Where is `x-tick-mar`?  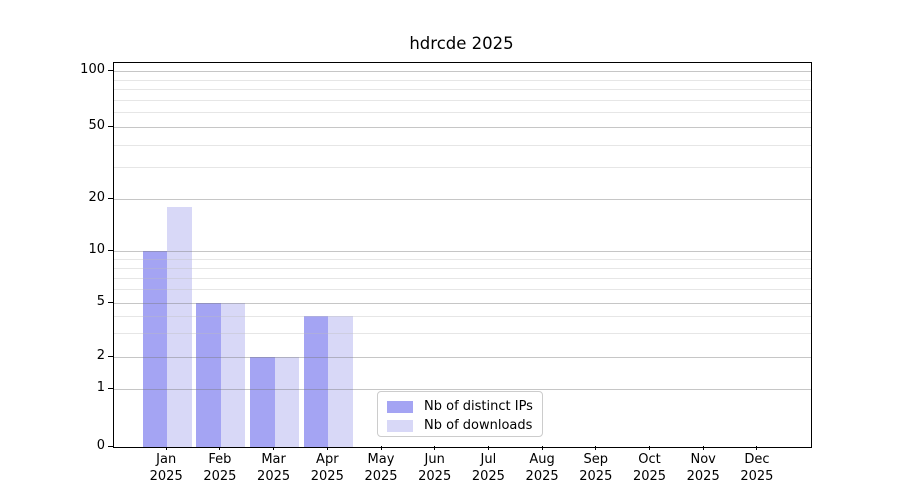 x-tick-mar is located at coordinates (274, 448).